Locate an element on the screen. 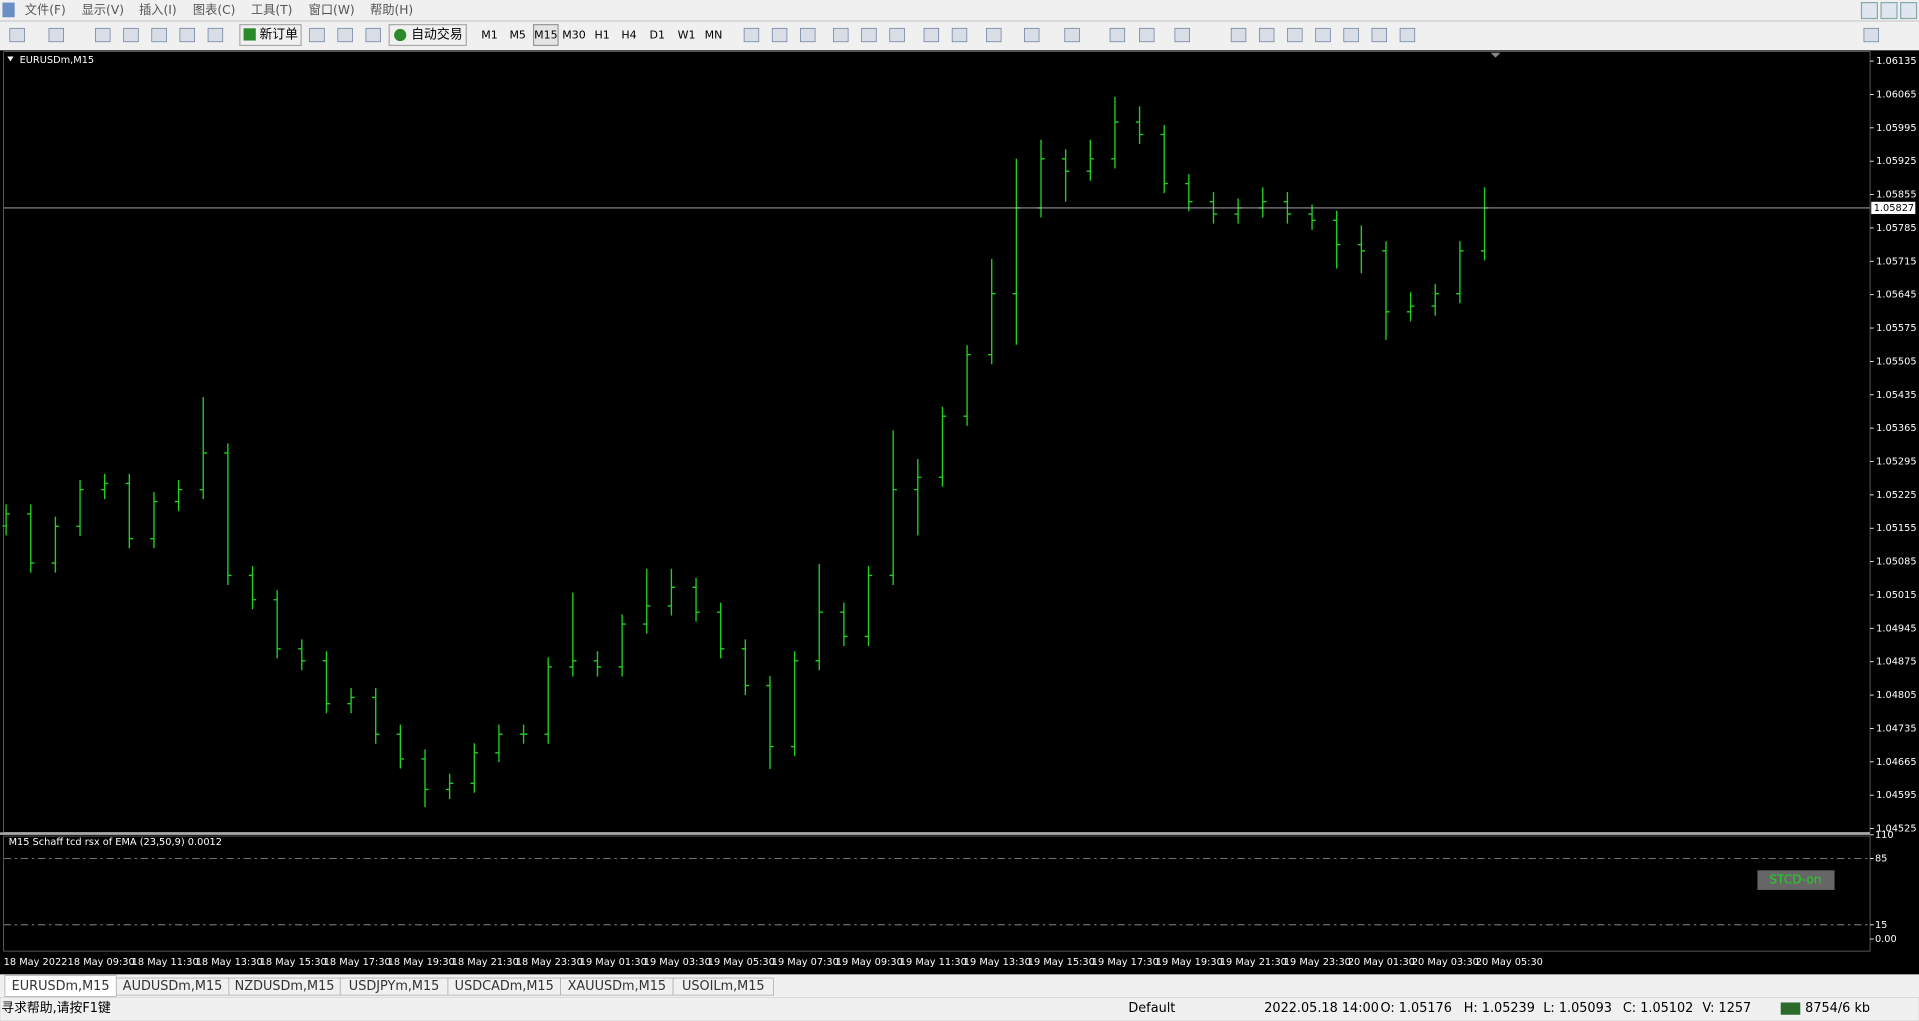 Image resolution: width=1919 pixels, height=1021 pixels. status-help: 寻求帮助,请按F1键 is located at coordinates (56, 1008).